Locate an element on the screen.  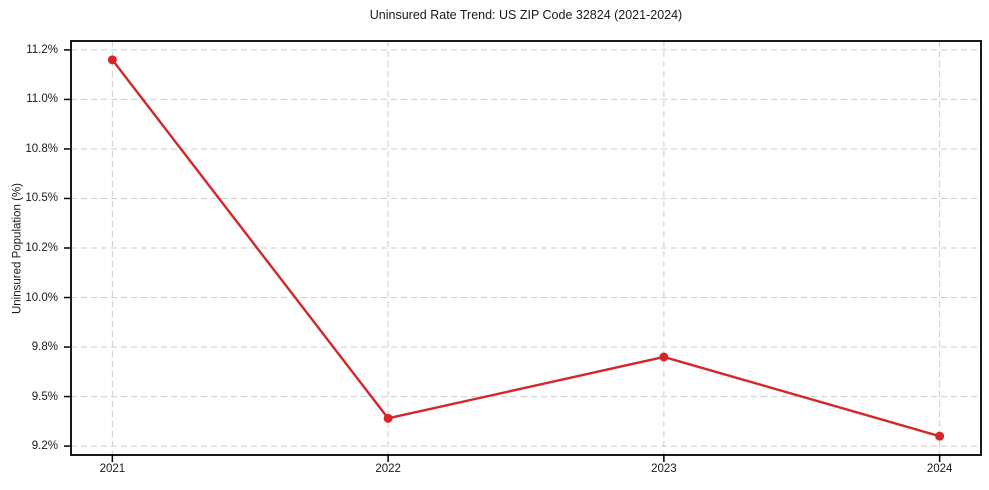
x-tick-label: 2021 is located at coordinates (112, 469).